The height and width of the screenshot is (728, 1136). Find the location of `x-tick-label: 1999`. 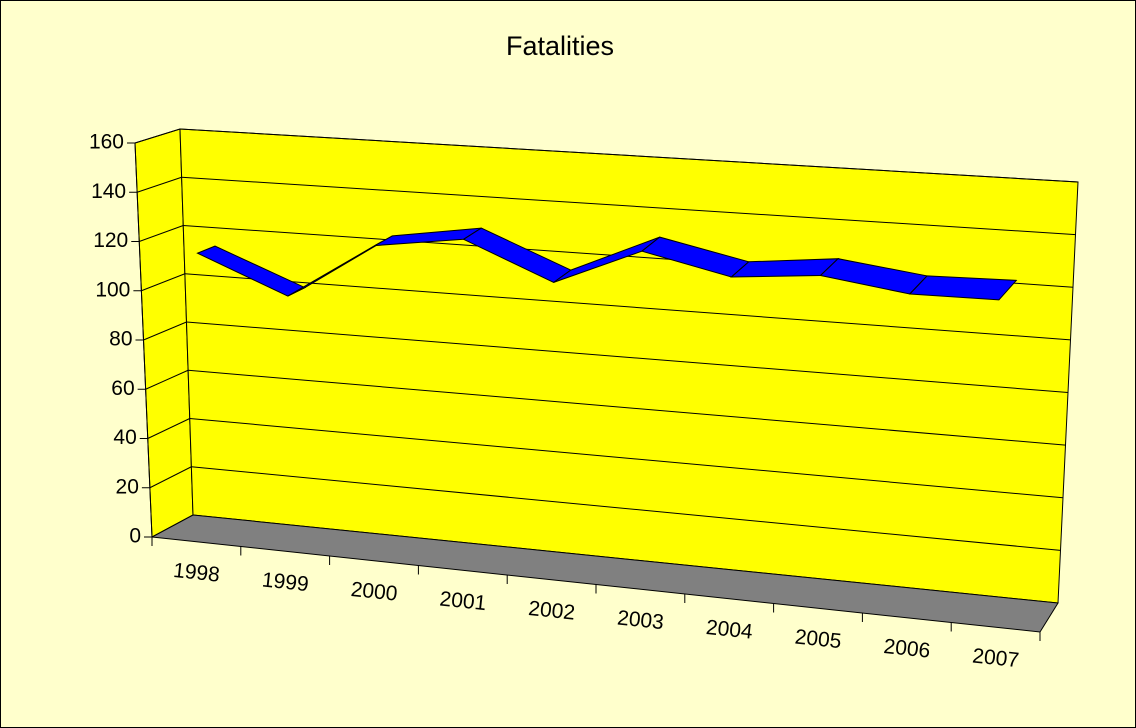

x-tick-label: 1999 is located at coordinates (285, 582).